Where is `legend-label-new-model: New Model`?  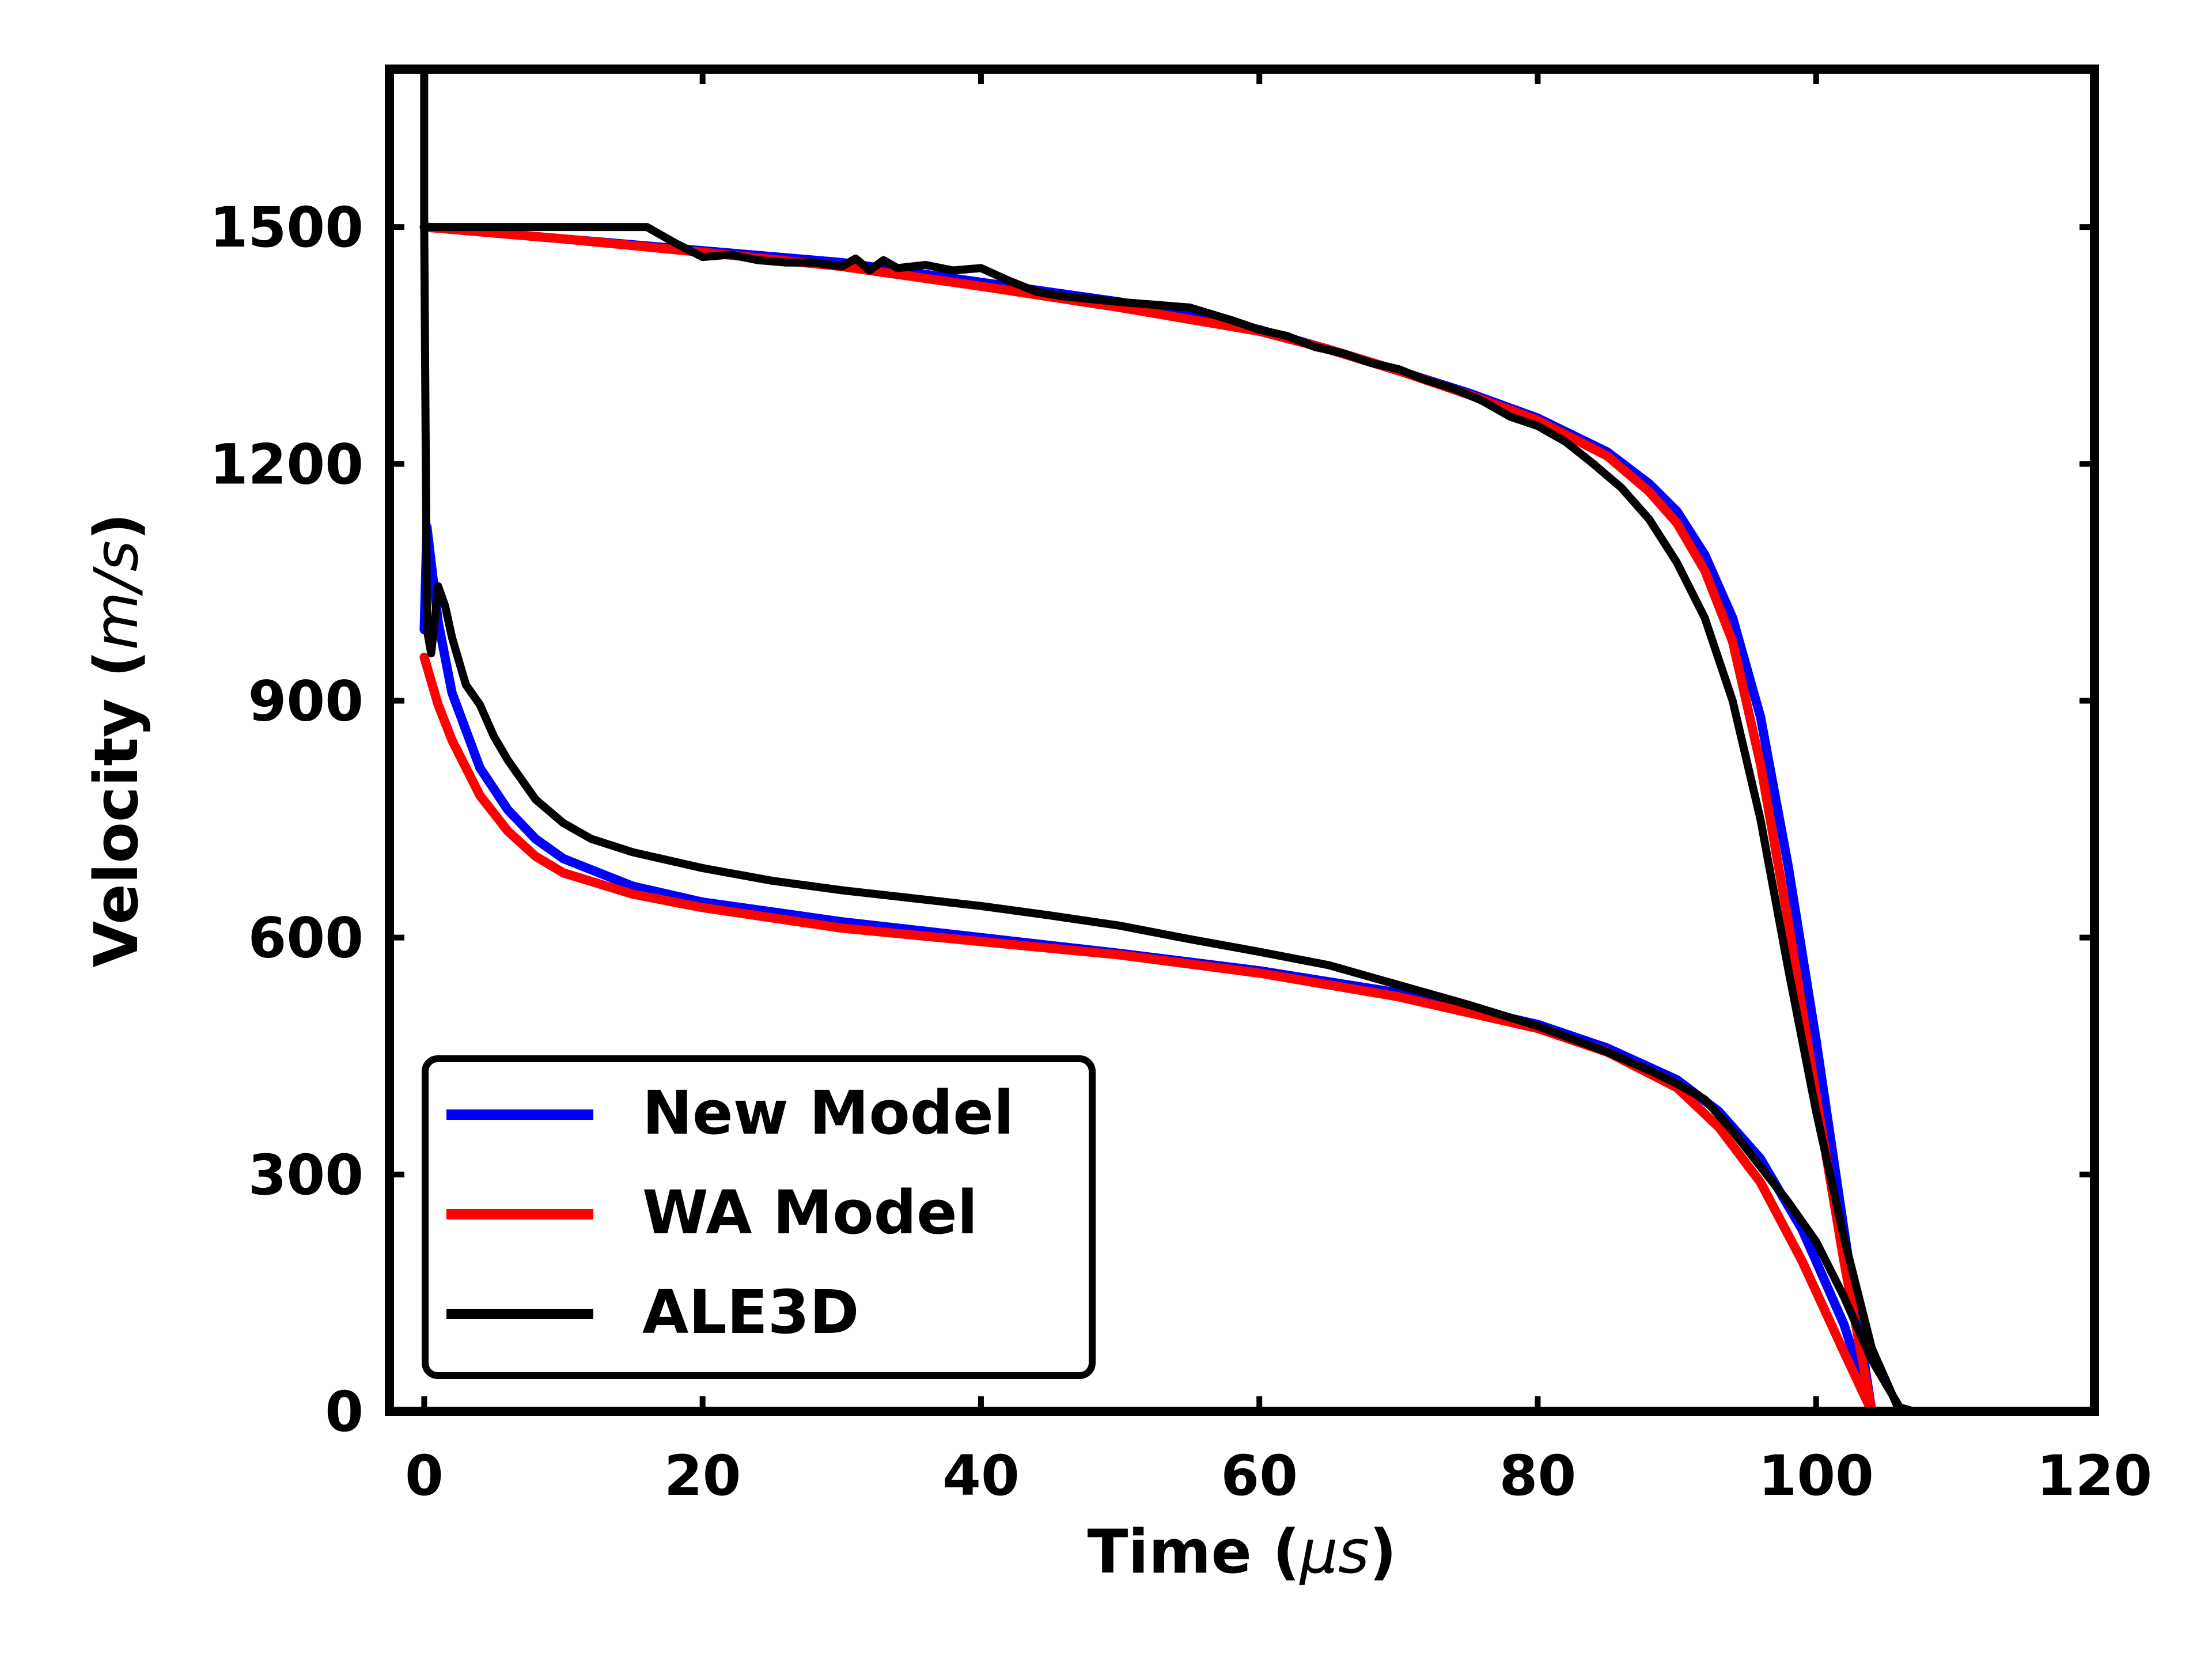
legend-label-new-model: New Model is located at coordinates (828, 1113).